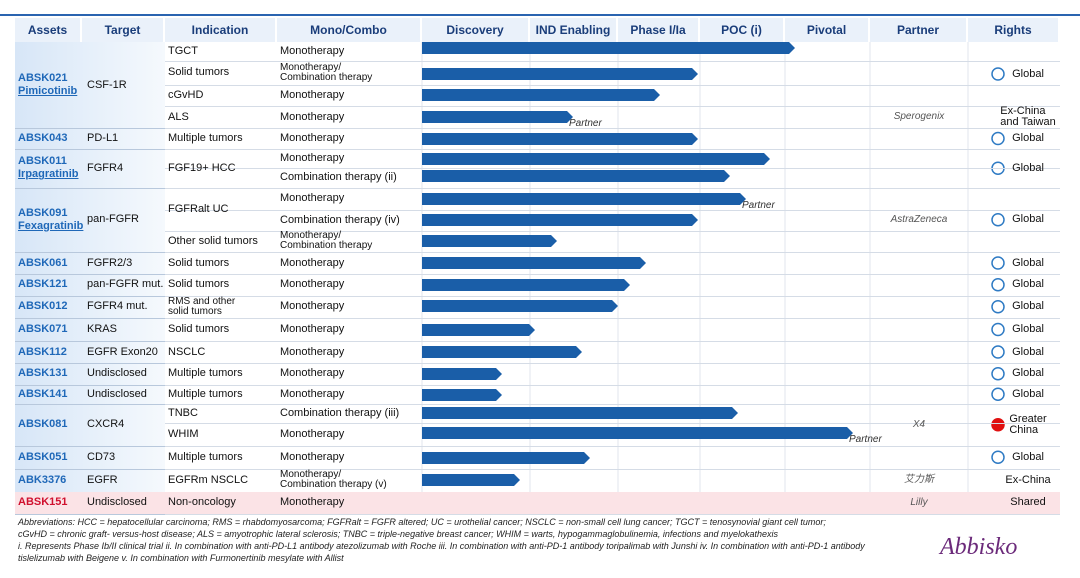 Image resolution: width=1080 pixels, height=578 pixels. Describe the element at coordinates (208, 479) in the screenshot. I see `indication: EGFRm NSCLC` at that location.